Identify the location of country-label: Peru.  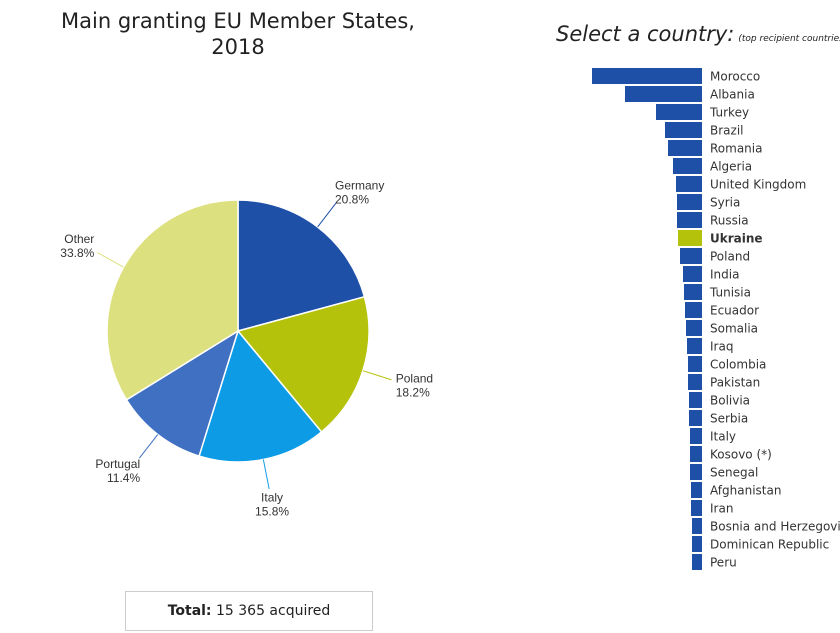
(723, 563).